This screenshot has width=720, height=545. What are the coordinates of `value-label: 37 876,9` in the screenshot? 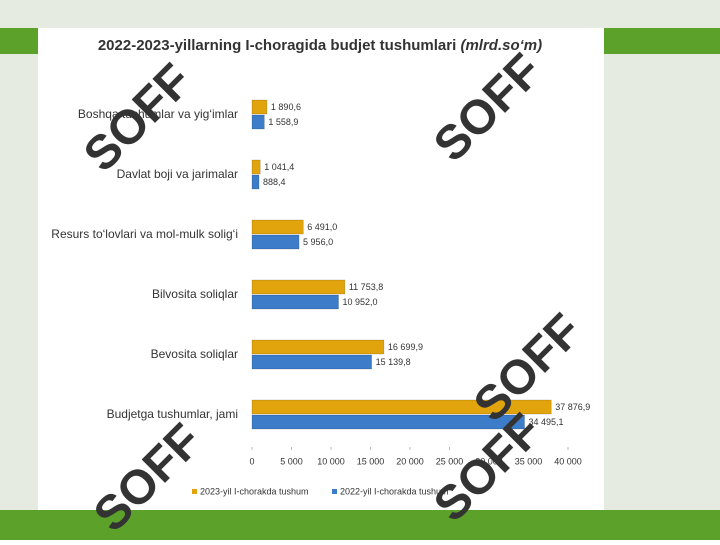 It's located at (572, 407).